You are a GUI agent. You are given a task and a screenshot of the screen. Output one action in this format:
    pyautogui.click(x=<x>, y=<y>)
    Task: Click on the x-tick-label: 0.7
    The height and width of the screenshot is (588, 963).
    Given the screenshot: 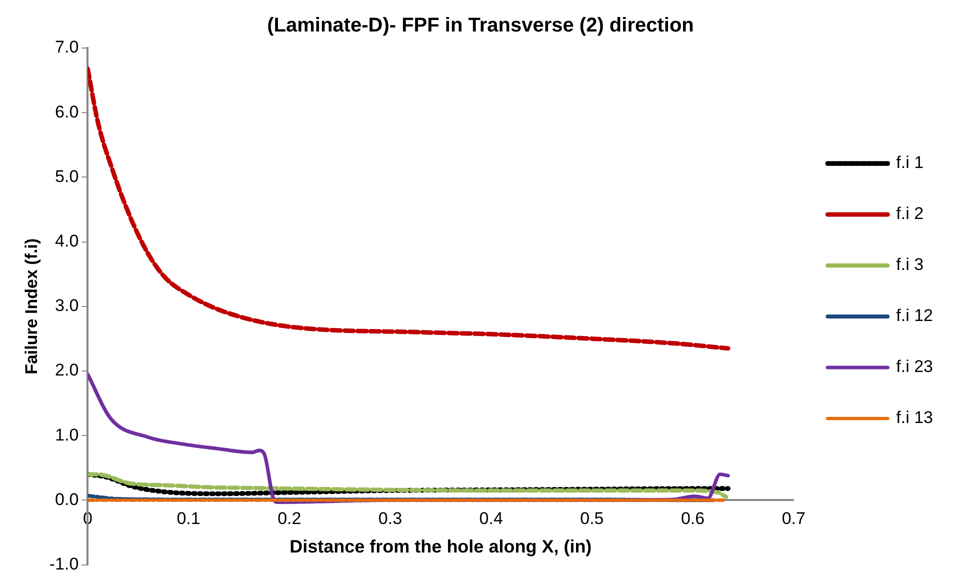 What is the action you would take?
    pyautogui.click(x=794, y=518)
    